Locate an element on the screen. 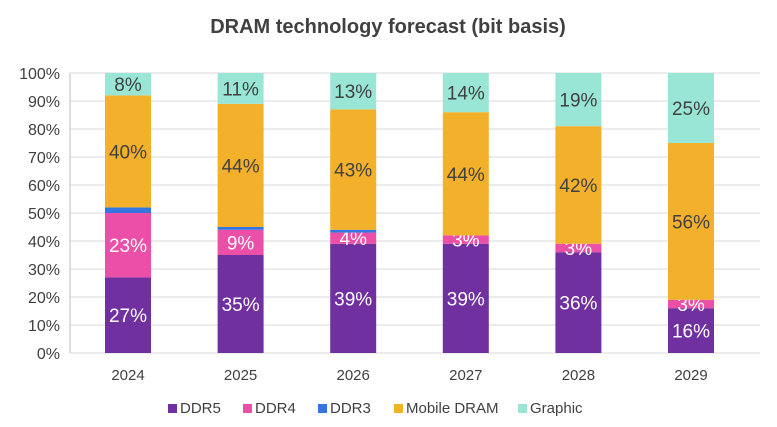 This screenshot has height=427, width=777. data-label: 19% is located at coordinates (578, 101).